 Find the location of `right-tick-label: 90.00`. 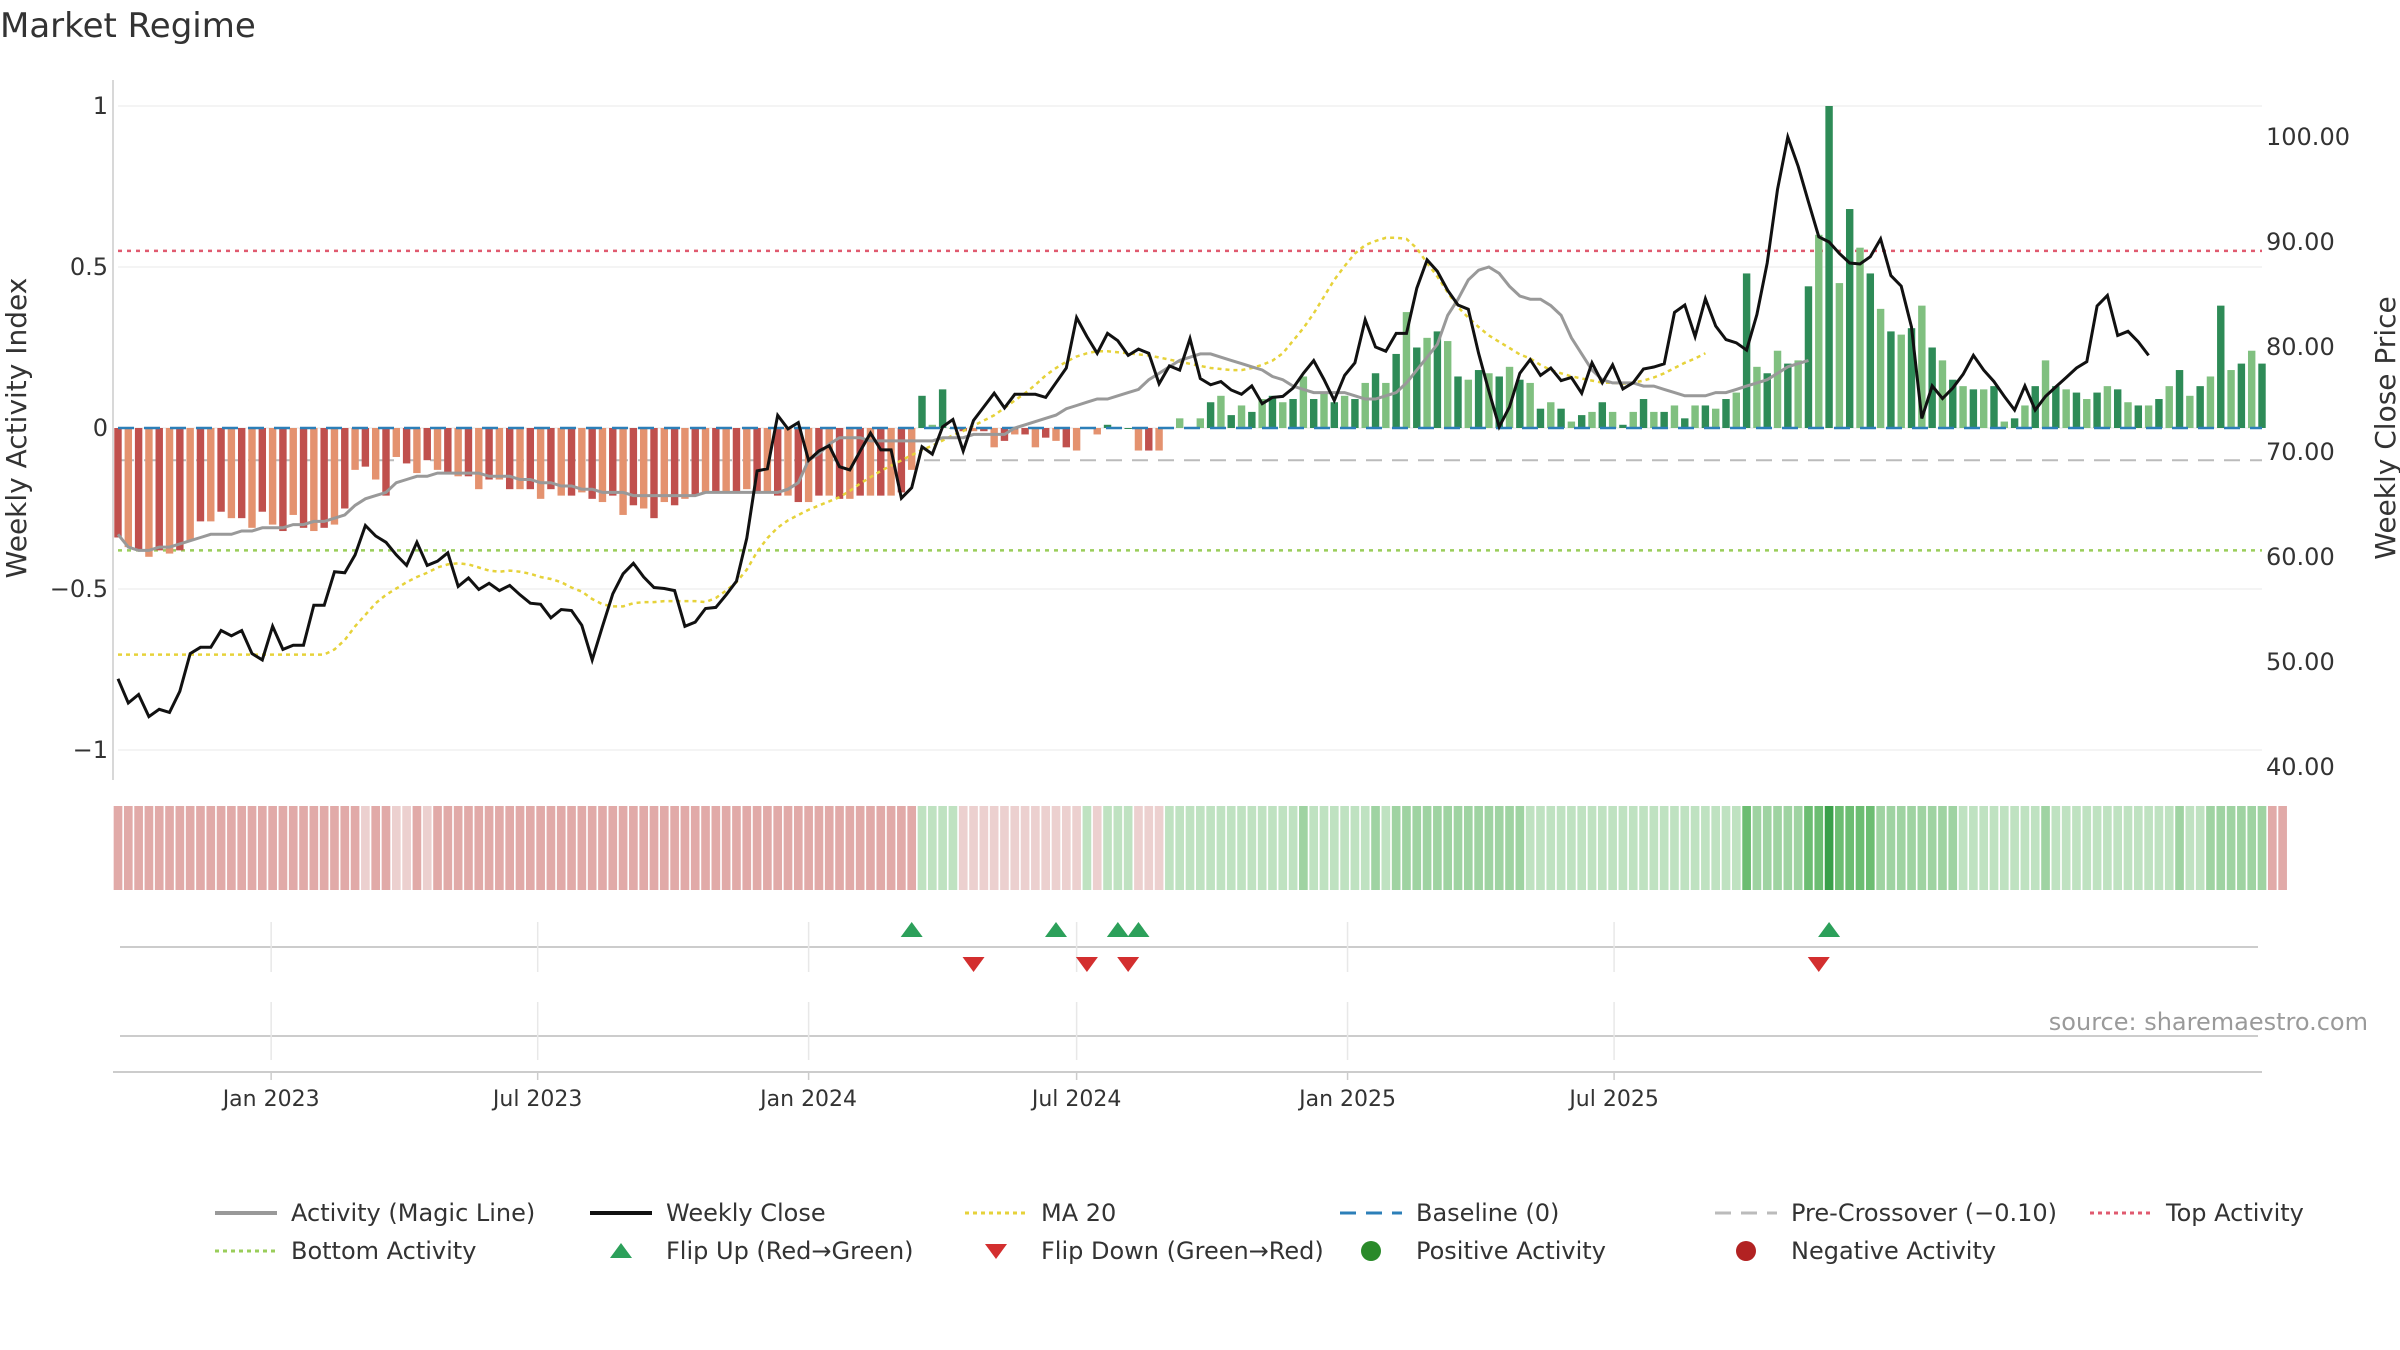

right-tick-label: 90.00 is located at coordinates (2300, 242).